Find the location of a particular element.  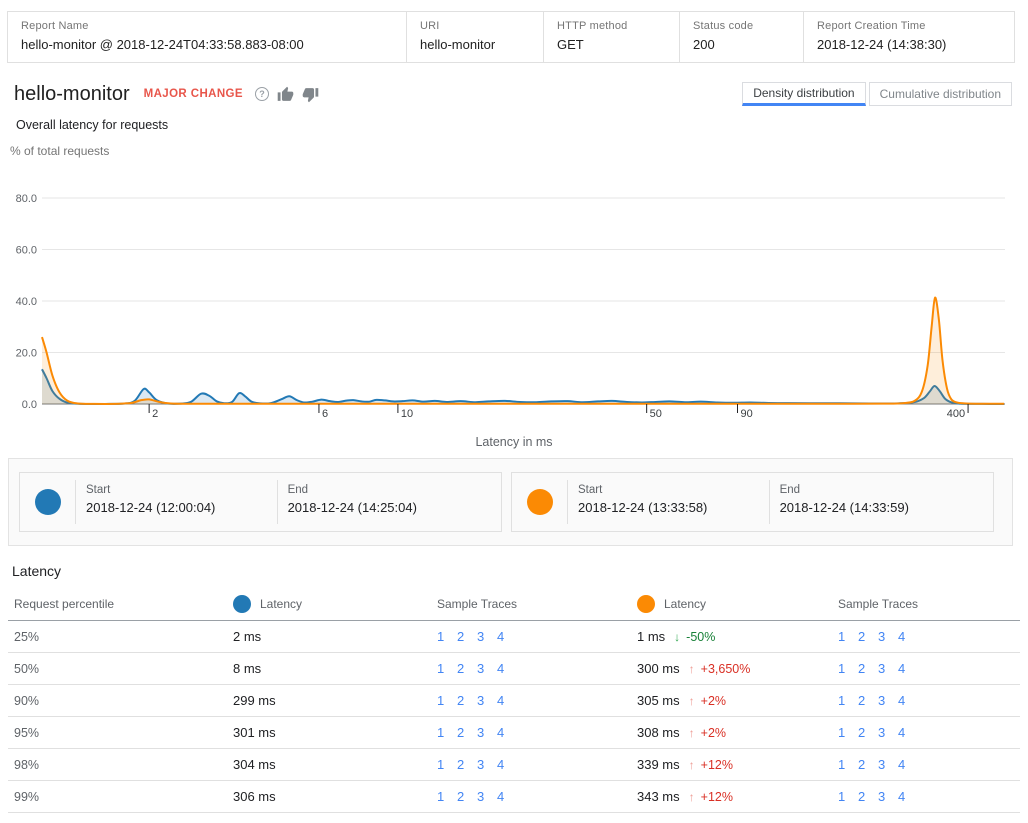

table-row: 25% 2 ms 1 2 3 4 1 ms ↓ -50% 1 2 3 4 is located at coordinates (514, 637).